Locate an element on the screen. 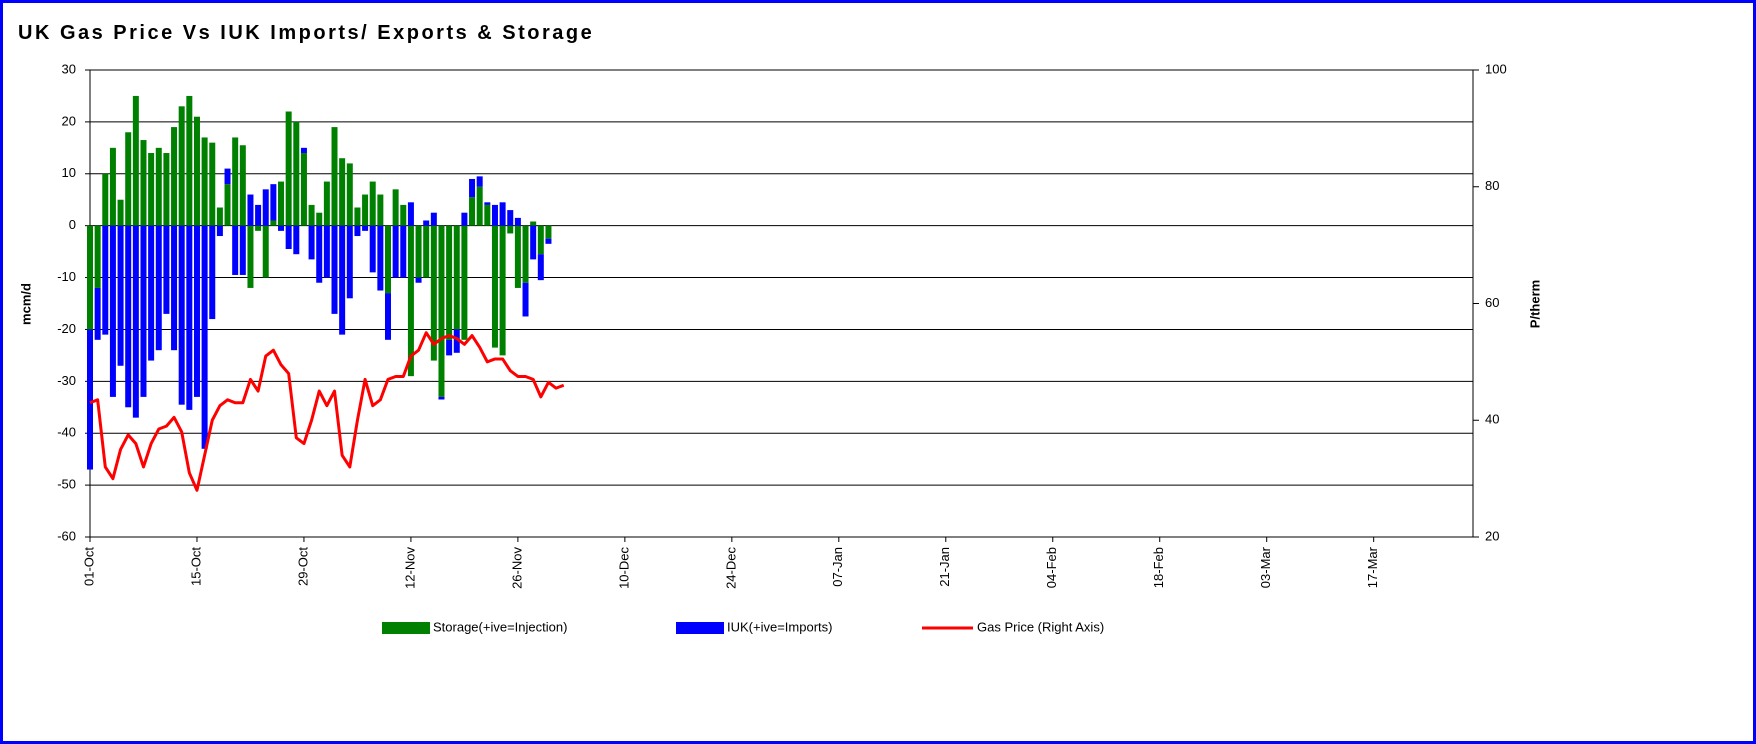 The width and height of the screenshot is (1756, 744). y2-tick-label: 20 is located at coordinates (1492, 535).